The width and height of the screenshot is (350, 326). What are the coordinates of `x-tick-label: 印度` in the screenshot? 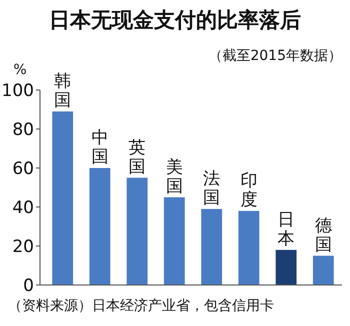 It's located at (249, 190).